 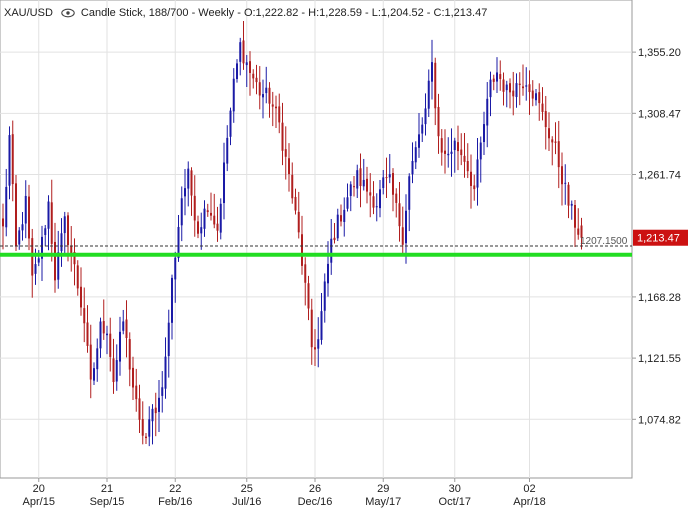 What do you see at coordinates (529, 489) in the screenshot?
I see `x-tick-label-top: 02` at bounding box center [529, 489].